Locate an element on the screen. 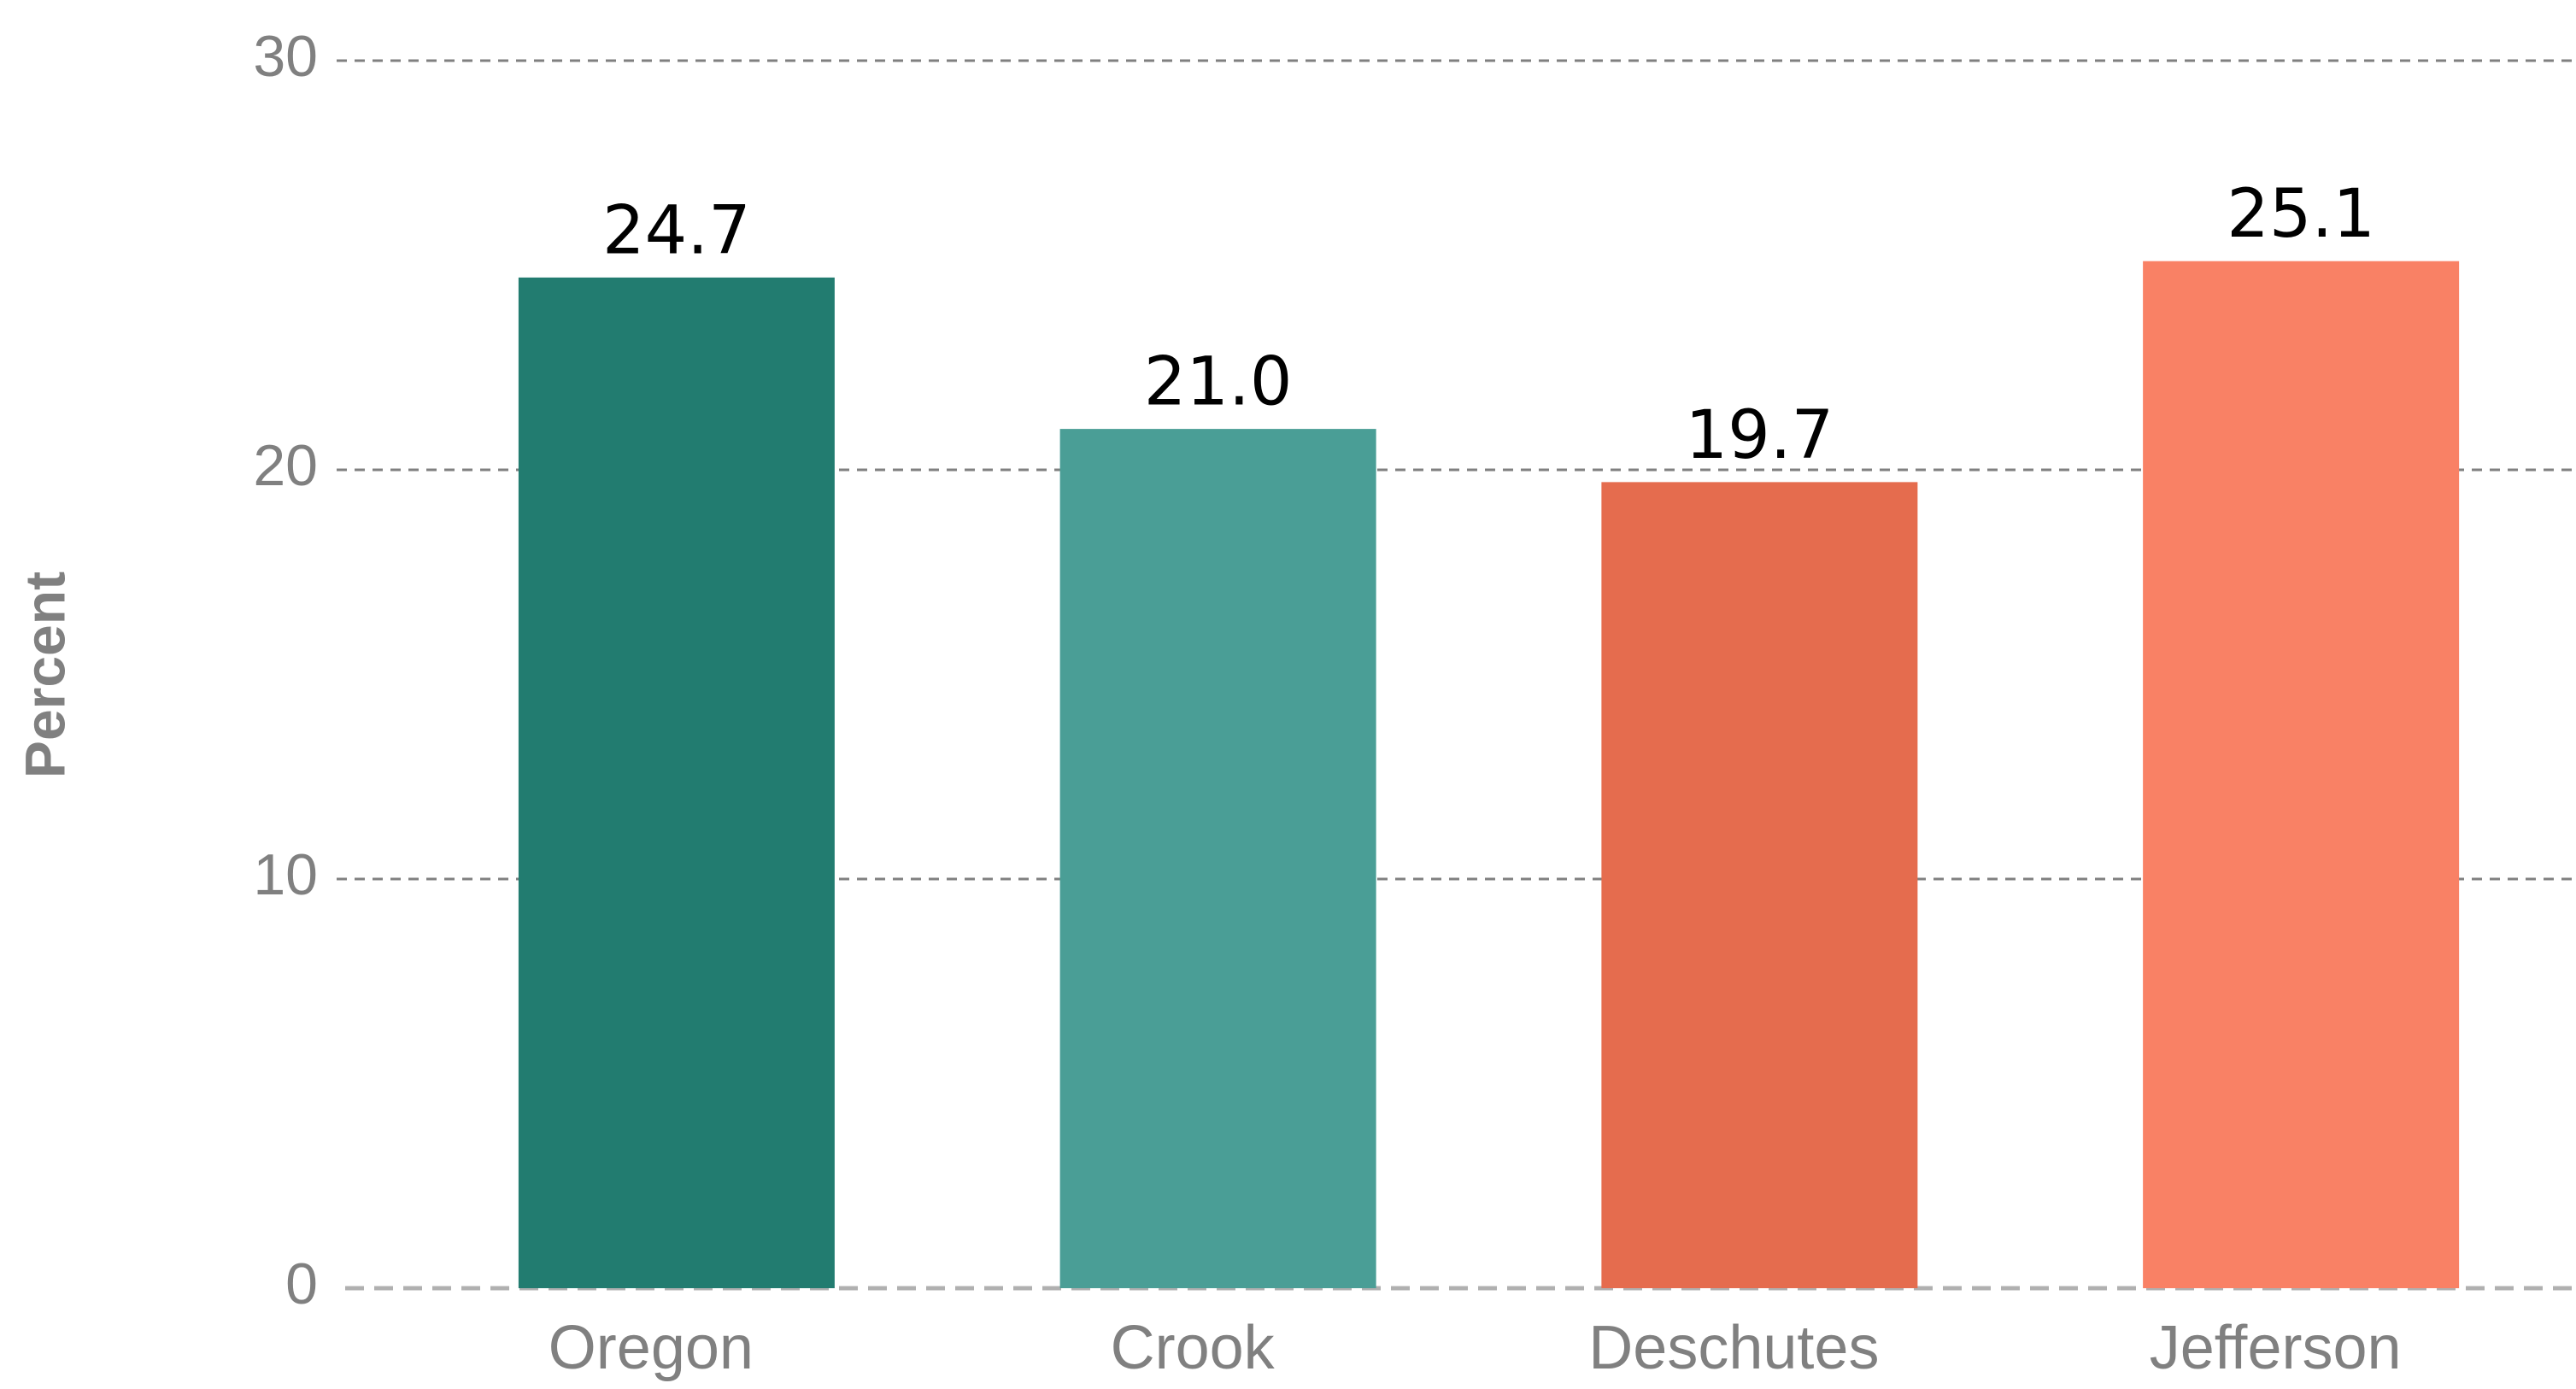 This screenshot has height=1389, width=2576. y-axis-label: Percent is located at coordinates (44, 674).